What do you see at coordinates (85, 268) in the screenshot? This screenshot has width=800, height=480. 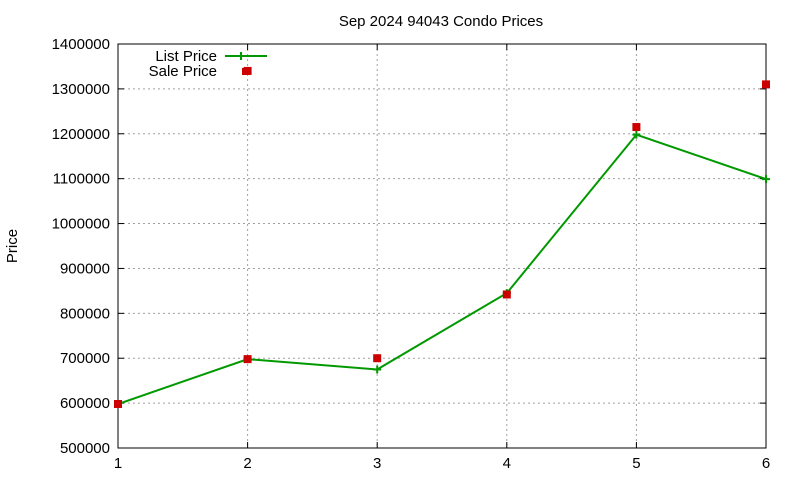 I see `y-tick-label: 900000` at bounding box center [85, 268].